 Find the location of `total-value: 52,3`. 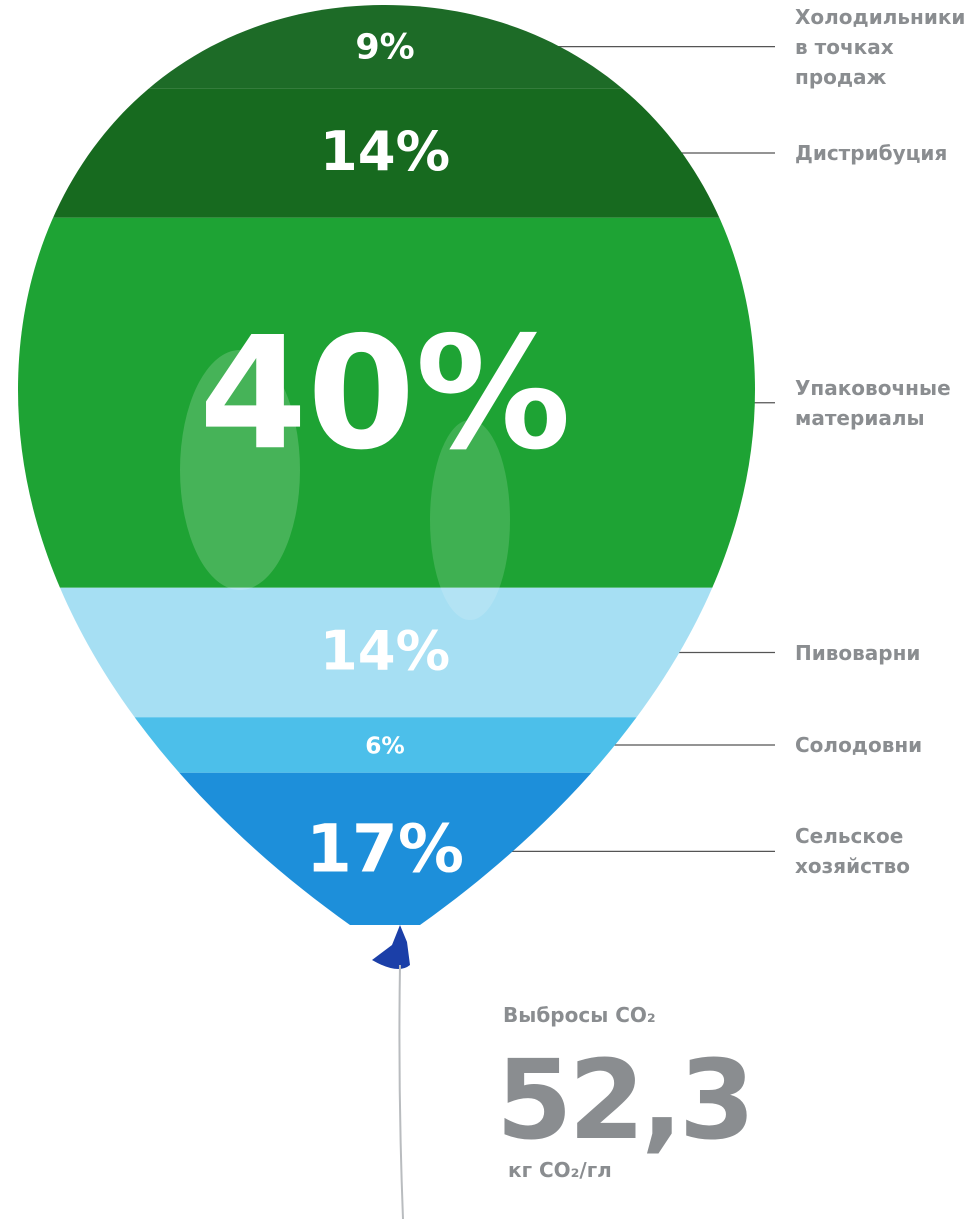

total-value: 52,3 is located at coordinates (625, 1100).